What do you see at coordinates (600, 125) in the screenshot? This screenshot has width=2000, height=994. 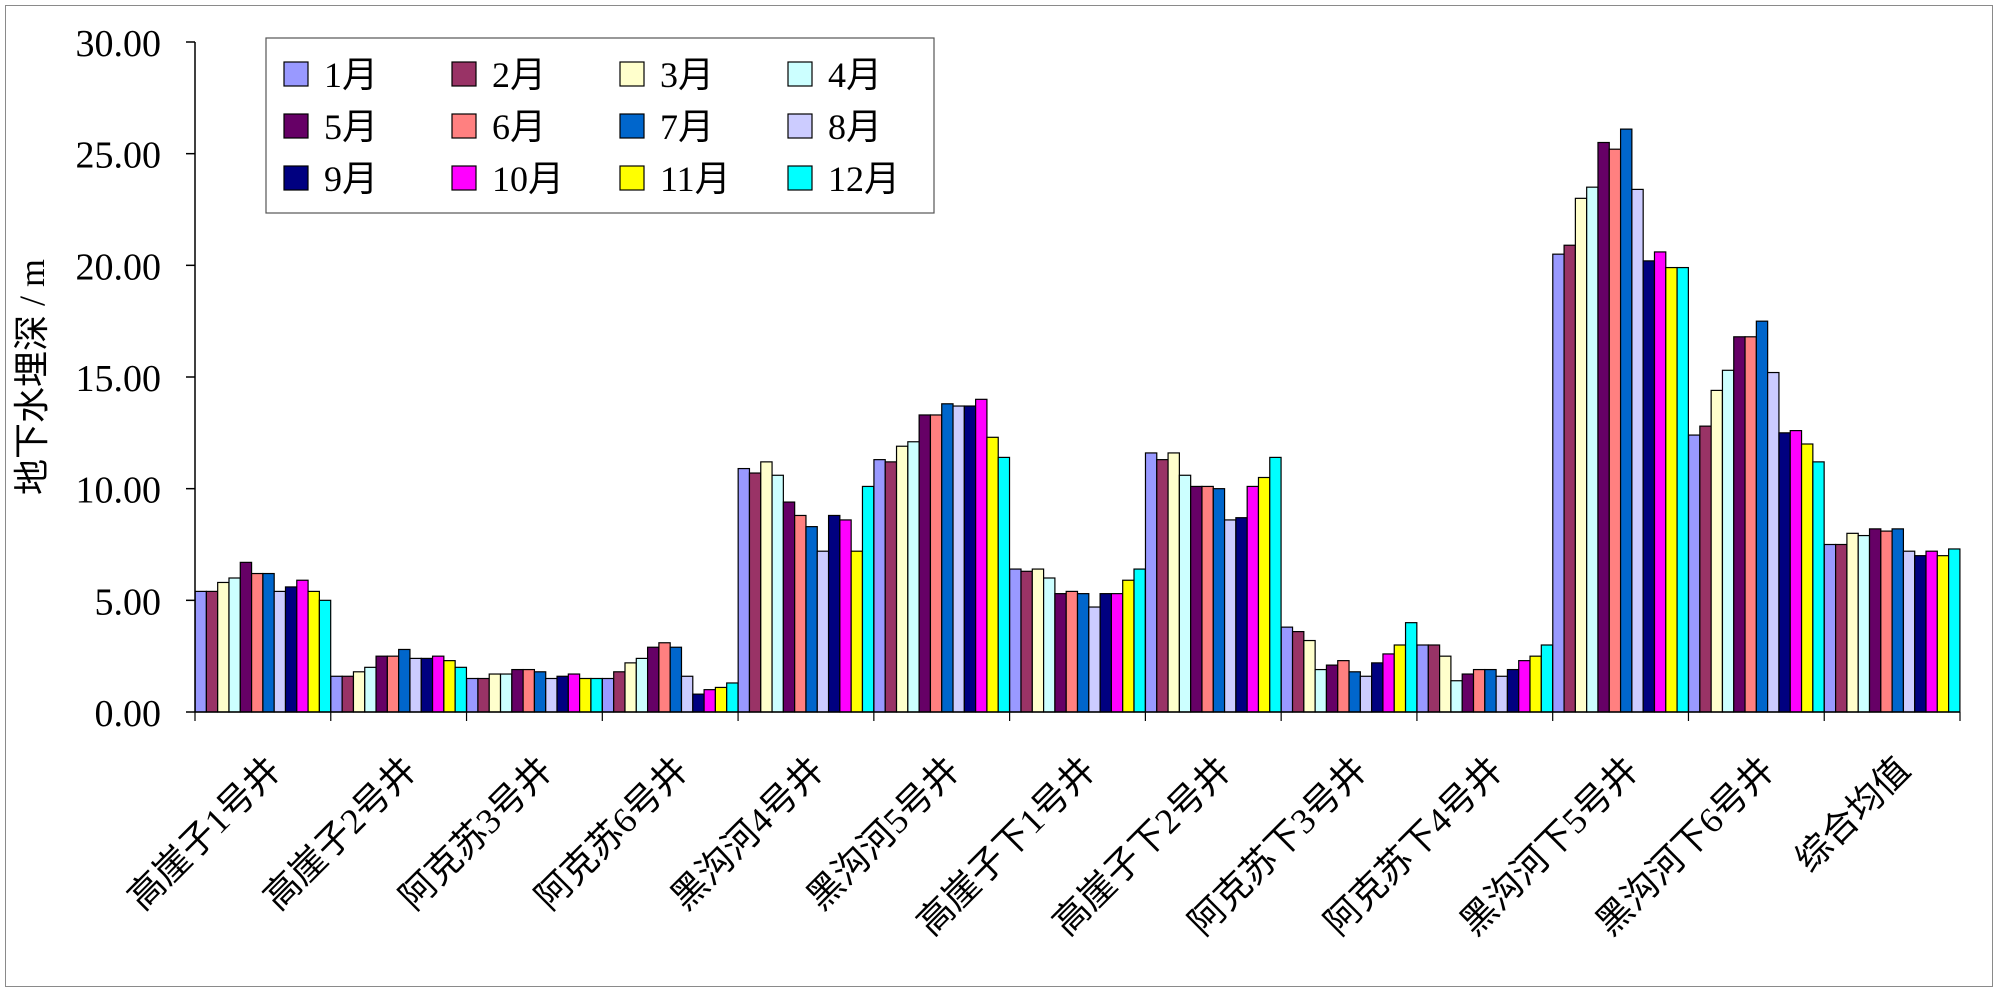 I see `legend: 1月 2月 3月 4月 5月 6月 7月 8月 9月 10月 11月 12月` at bounding box center [600, 125].